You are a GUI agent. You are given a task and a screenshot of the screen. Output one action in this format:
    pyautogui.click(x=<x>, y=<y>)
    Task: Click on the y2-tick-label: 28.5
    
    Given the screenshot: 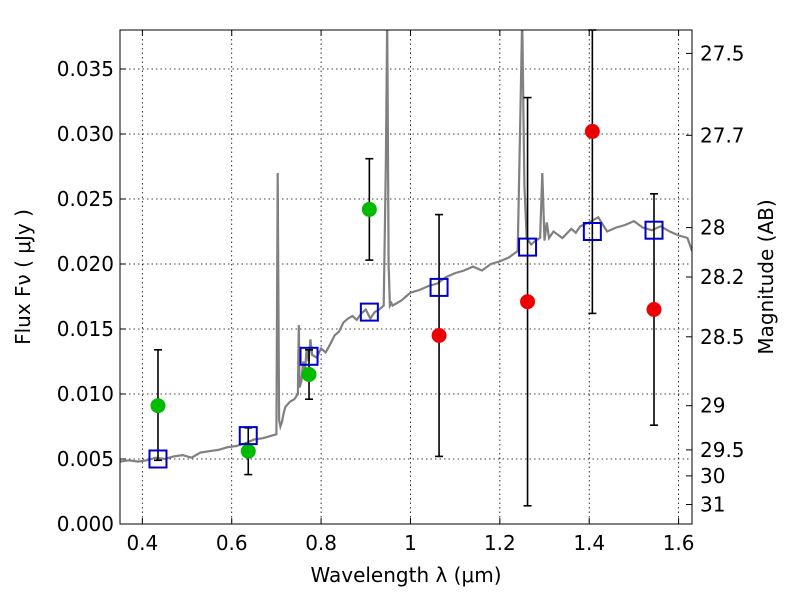 What is the action you would take?
    pyautogui.click(x=722, y=337)
    